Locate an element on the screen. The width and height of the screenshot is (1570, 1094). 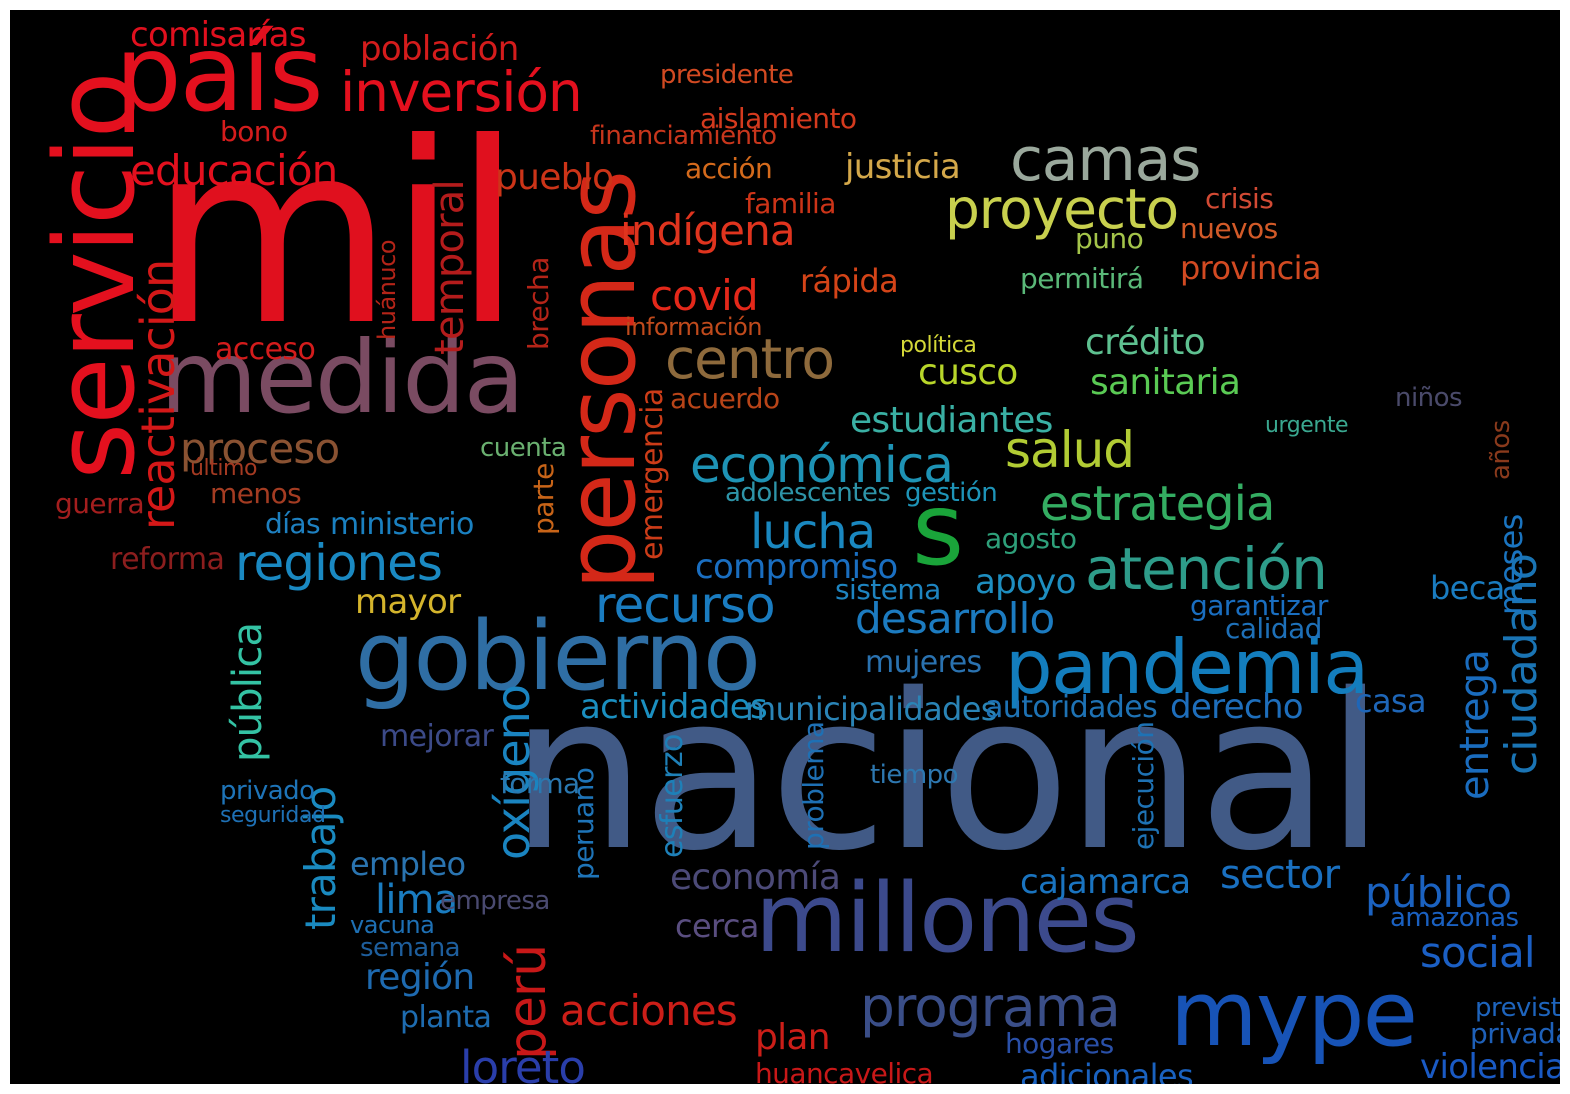
word-proyecto: proyecto is located at coordinates (1062, 209).